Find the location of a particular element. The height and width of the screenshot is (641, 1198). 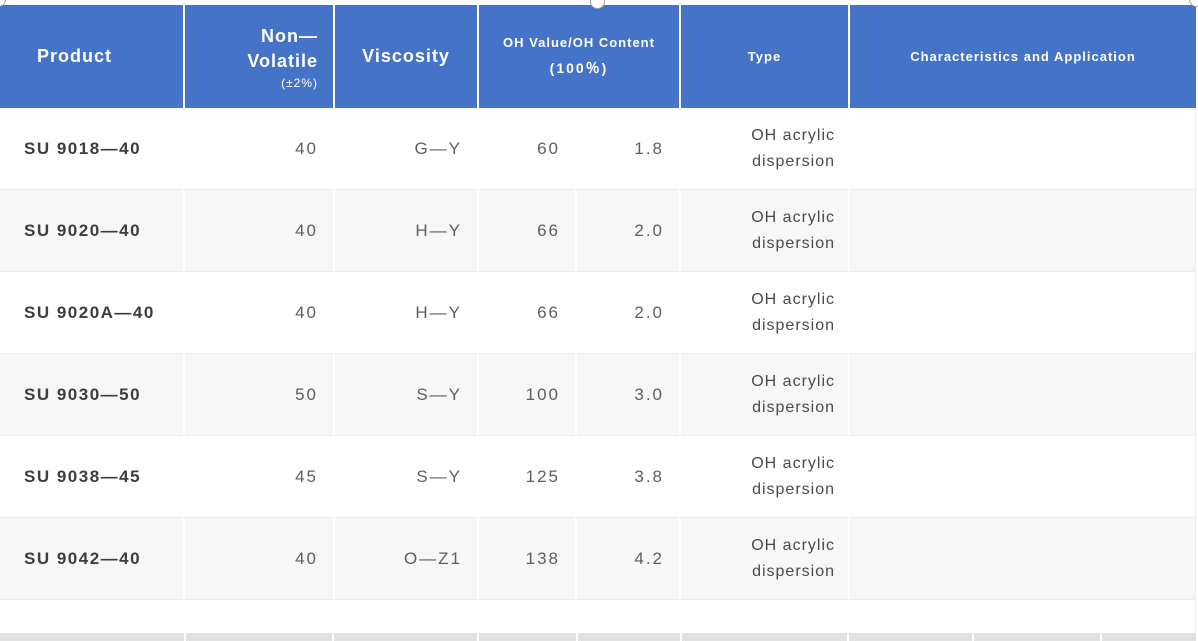

cell-oh-value: 125 is located at coordinates (526, 477).